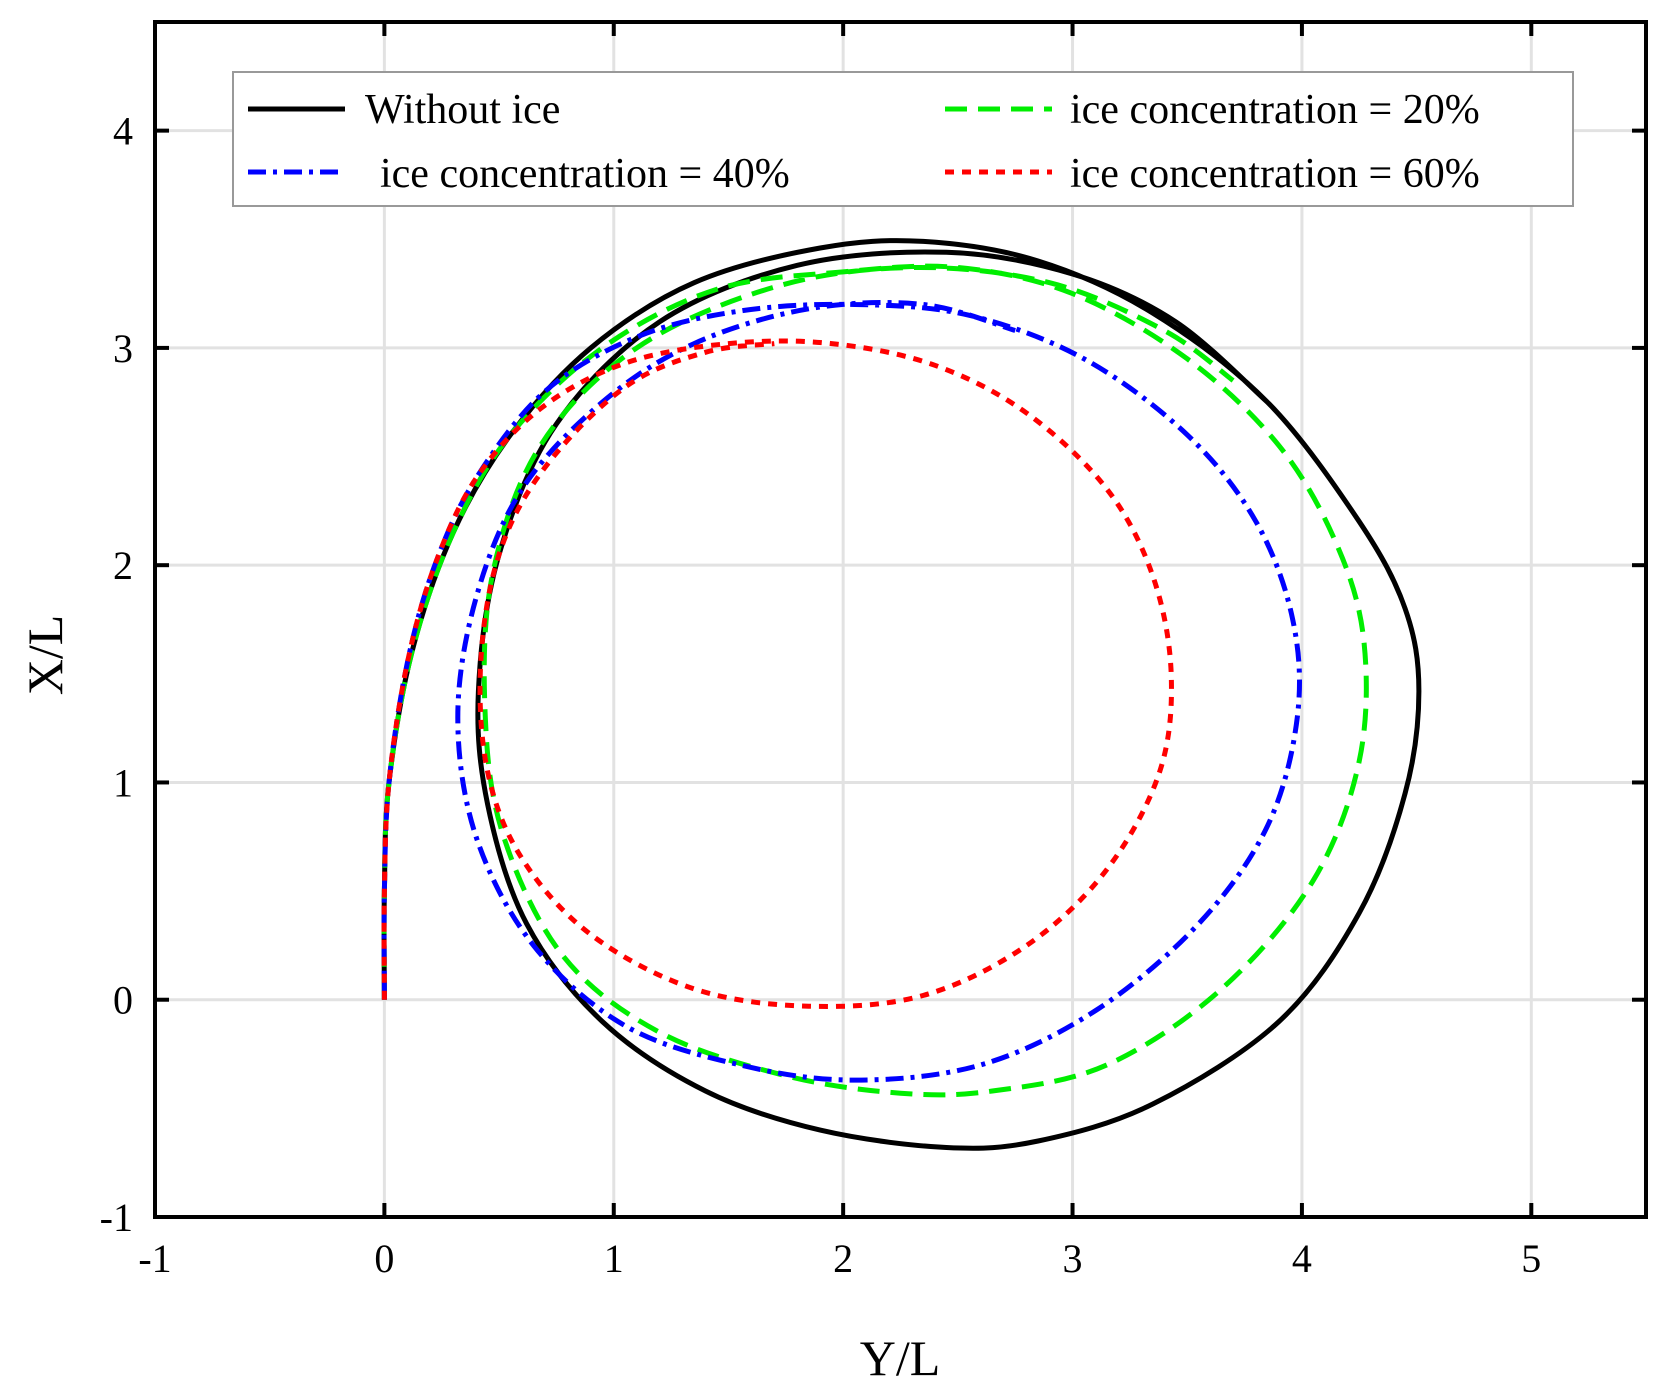  I want to click on legend-label-ice-40: ice concentration = 40%, so click(585, 174).